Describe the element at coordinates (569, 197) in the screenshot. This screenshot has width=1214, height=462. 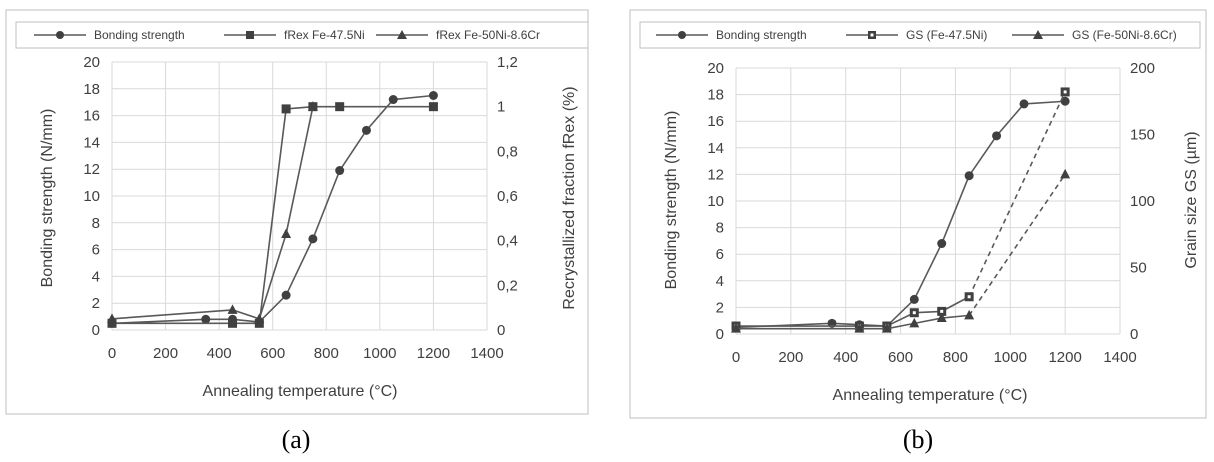
I see `y2-axis-label-a: Recrystallized fraction fRex (%)` at that location.